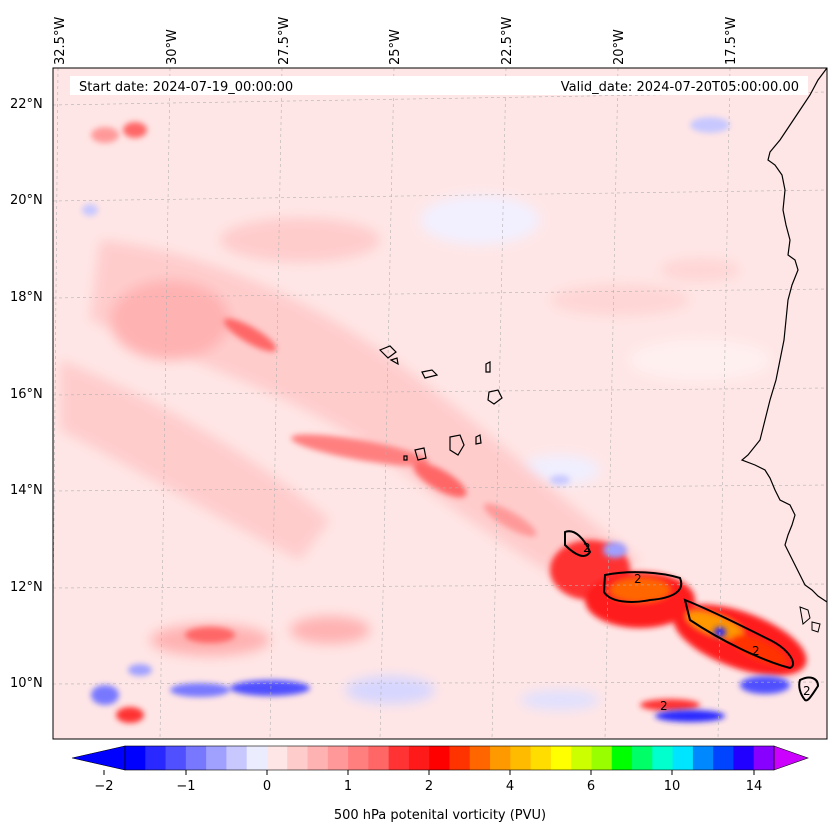 The image size is (837, 836). I want to click on lat-label: 18°N, so click(26, 297).